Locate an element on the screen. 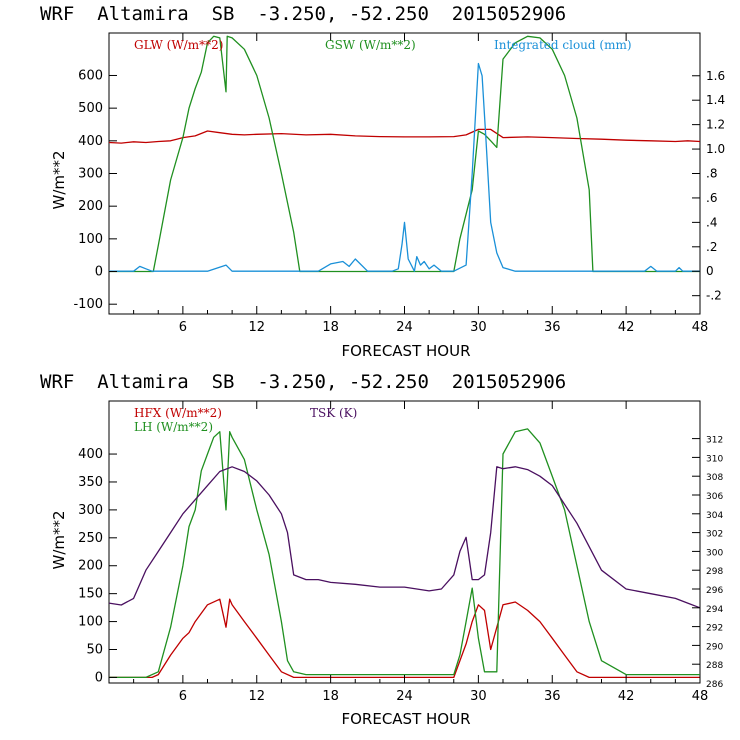 The image size is (740, 740). panel2-y2-tick-label: 306 is located at coordinates (714, 497).